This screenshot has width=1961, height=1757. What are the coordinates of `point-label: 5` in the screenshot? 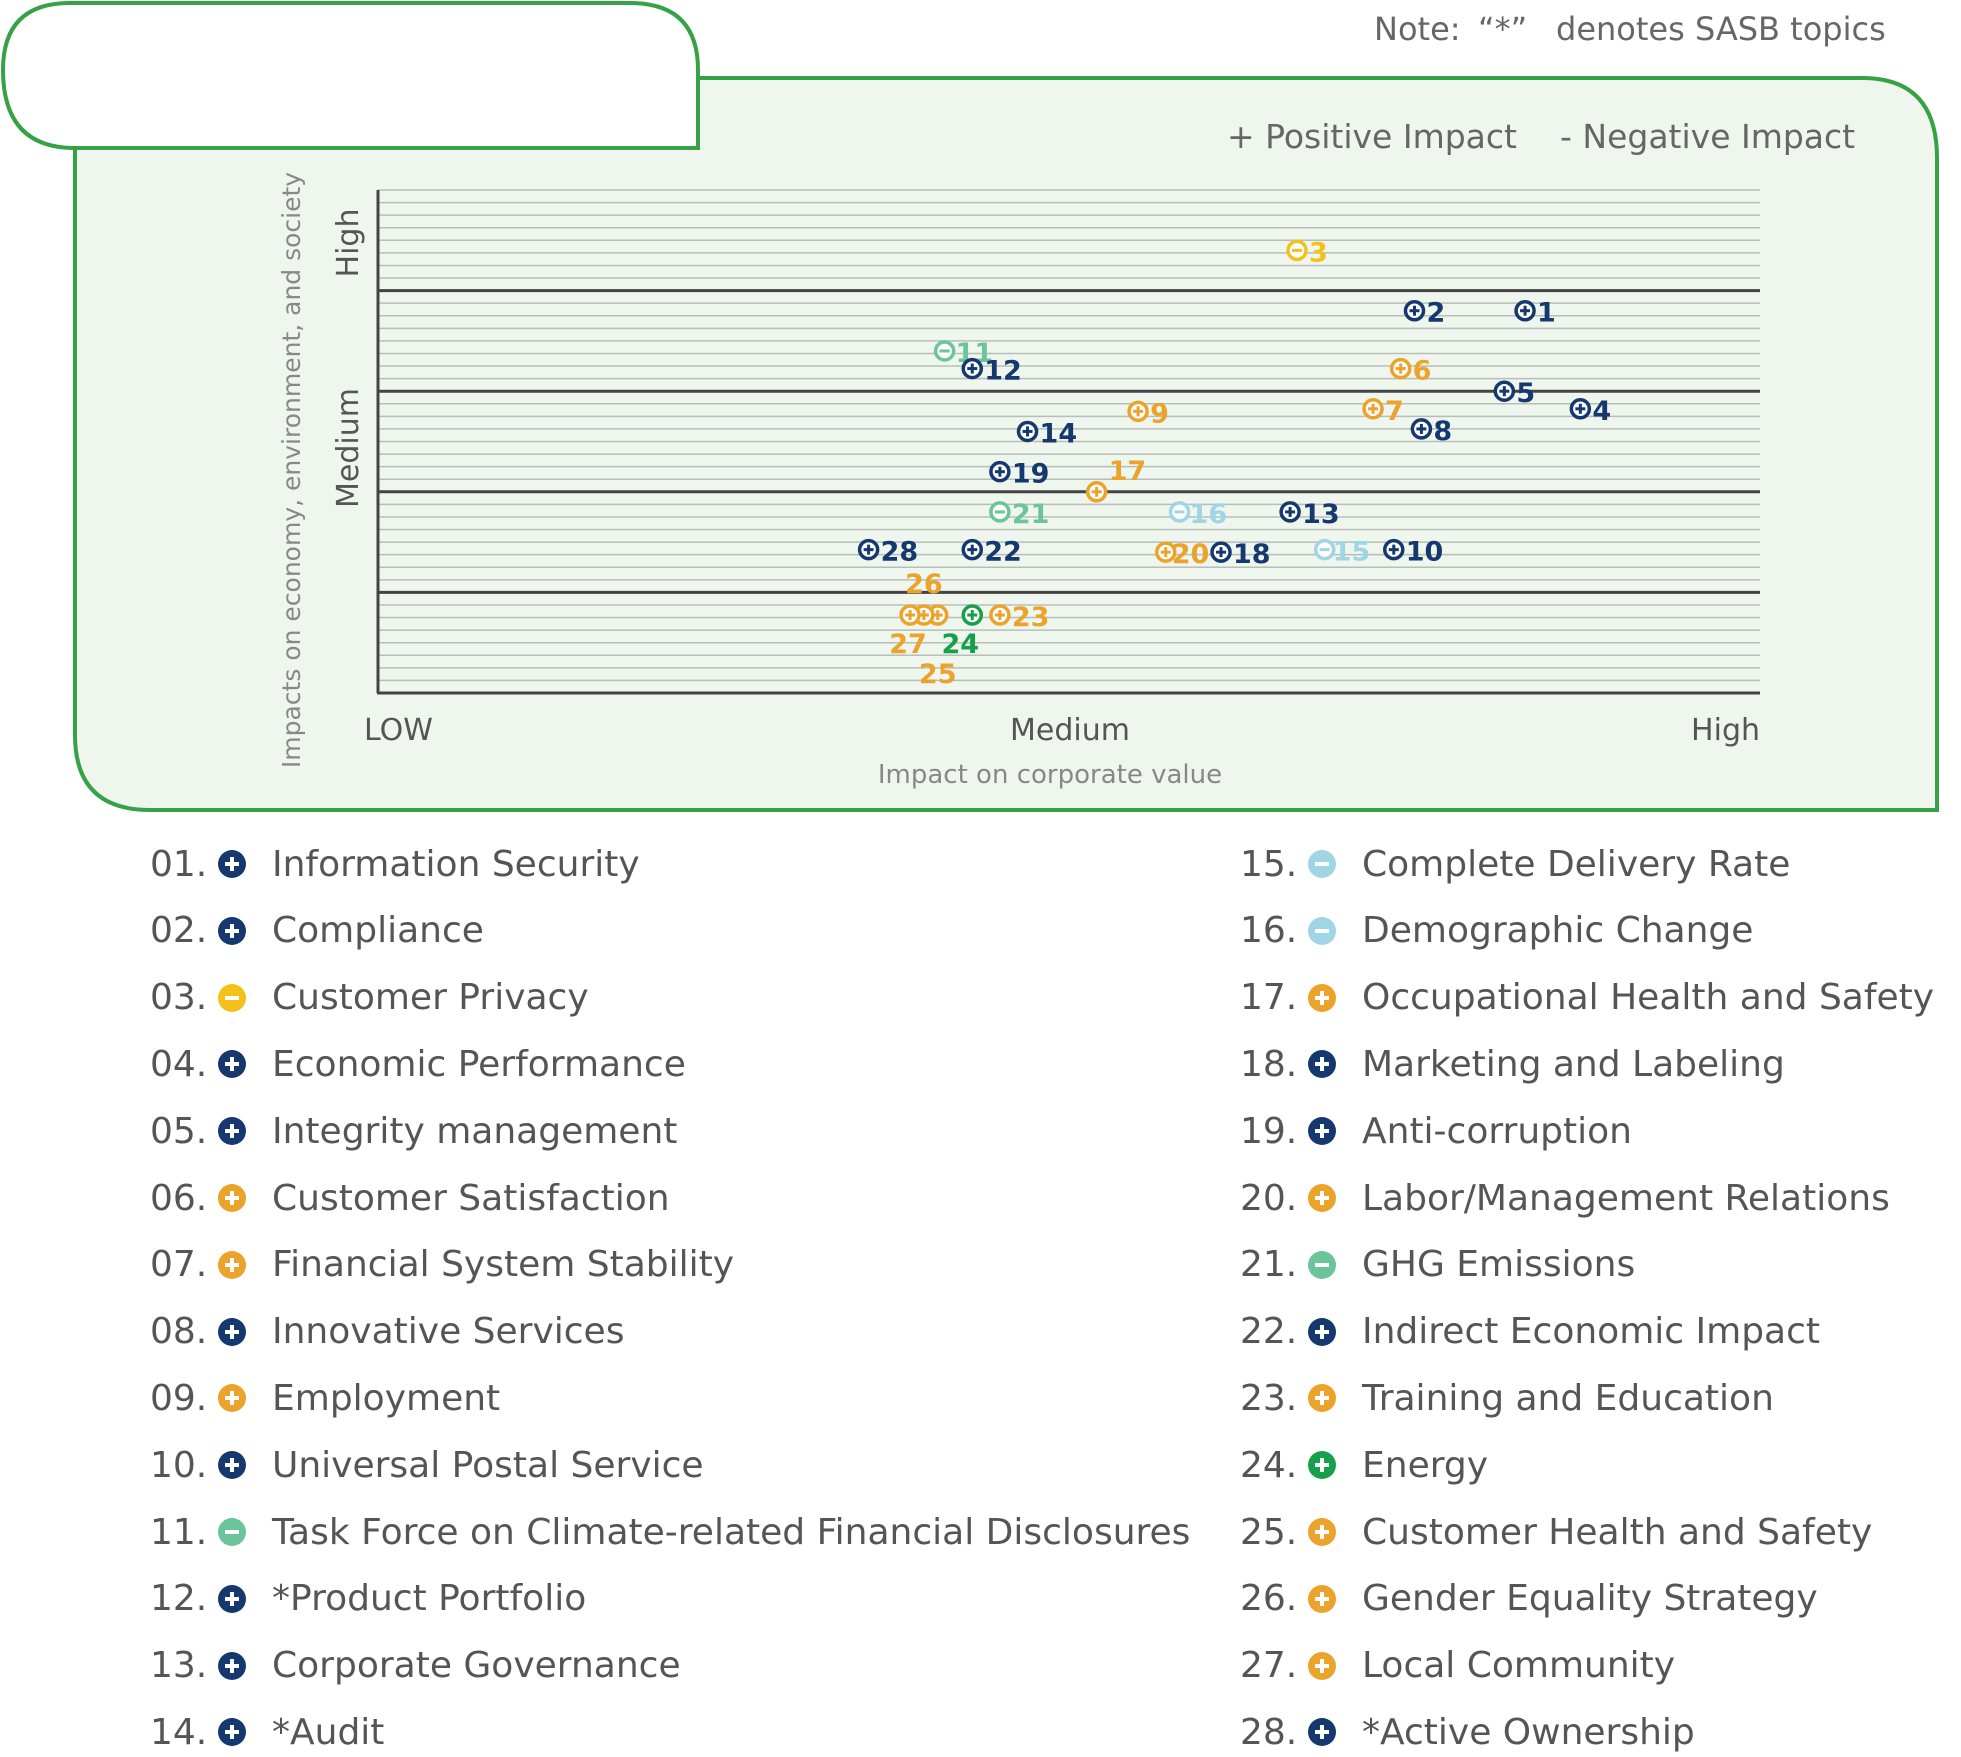 It's located at (1525, 393).